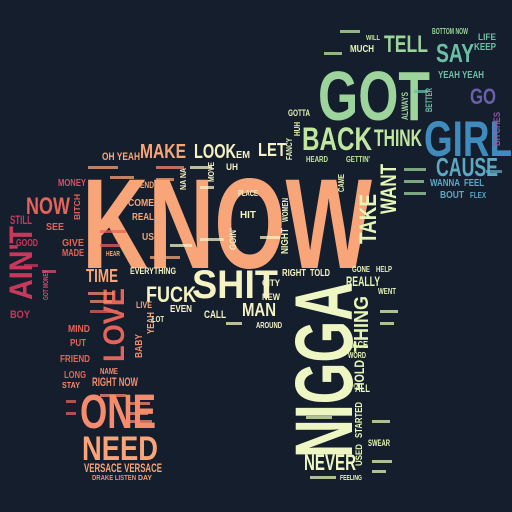 The height and width of the screenshot is (512, 512). Describe the element at coordinates (445, 183) in the screenshot. I see `word-wanna: WANNA` at that location.